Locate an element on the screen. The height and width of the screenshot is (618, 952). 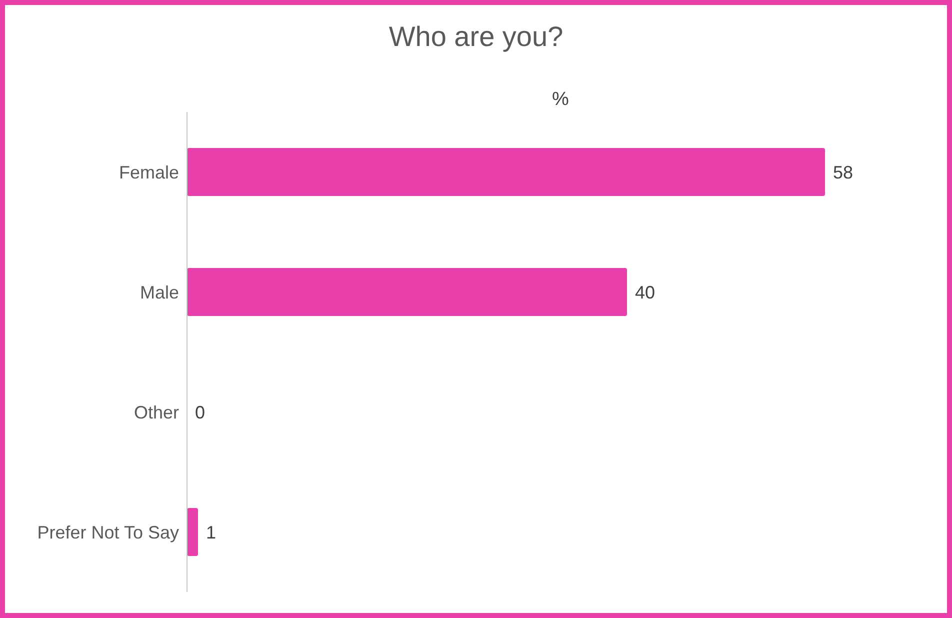
data-label: 0 is located at coordinates (200, 412).